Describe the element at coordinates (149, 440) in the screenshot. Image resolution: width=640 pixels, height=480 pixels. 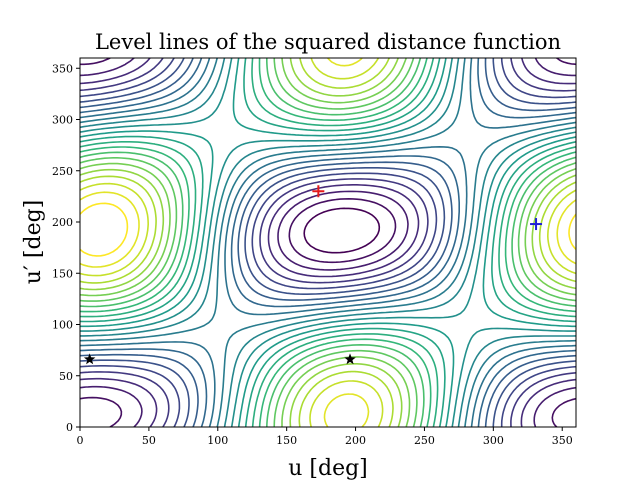
I see `x-tick-label: 50` at that location.